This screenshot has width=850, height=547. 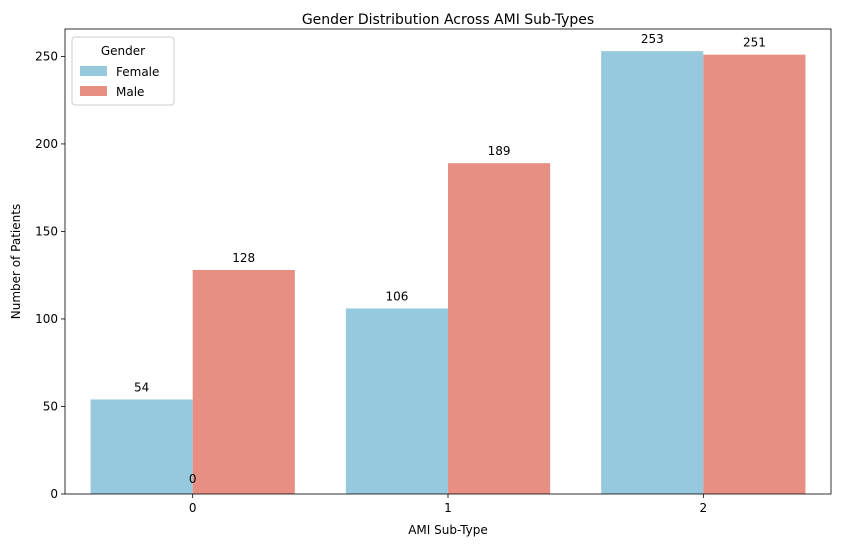 I want to click on y-axis: 0 50 100 150 200 250, so click(x=50, y=275).